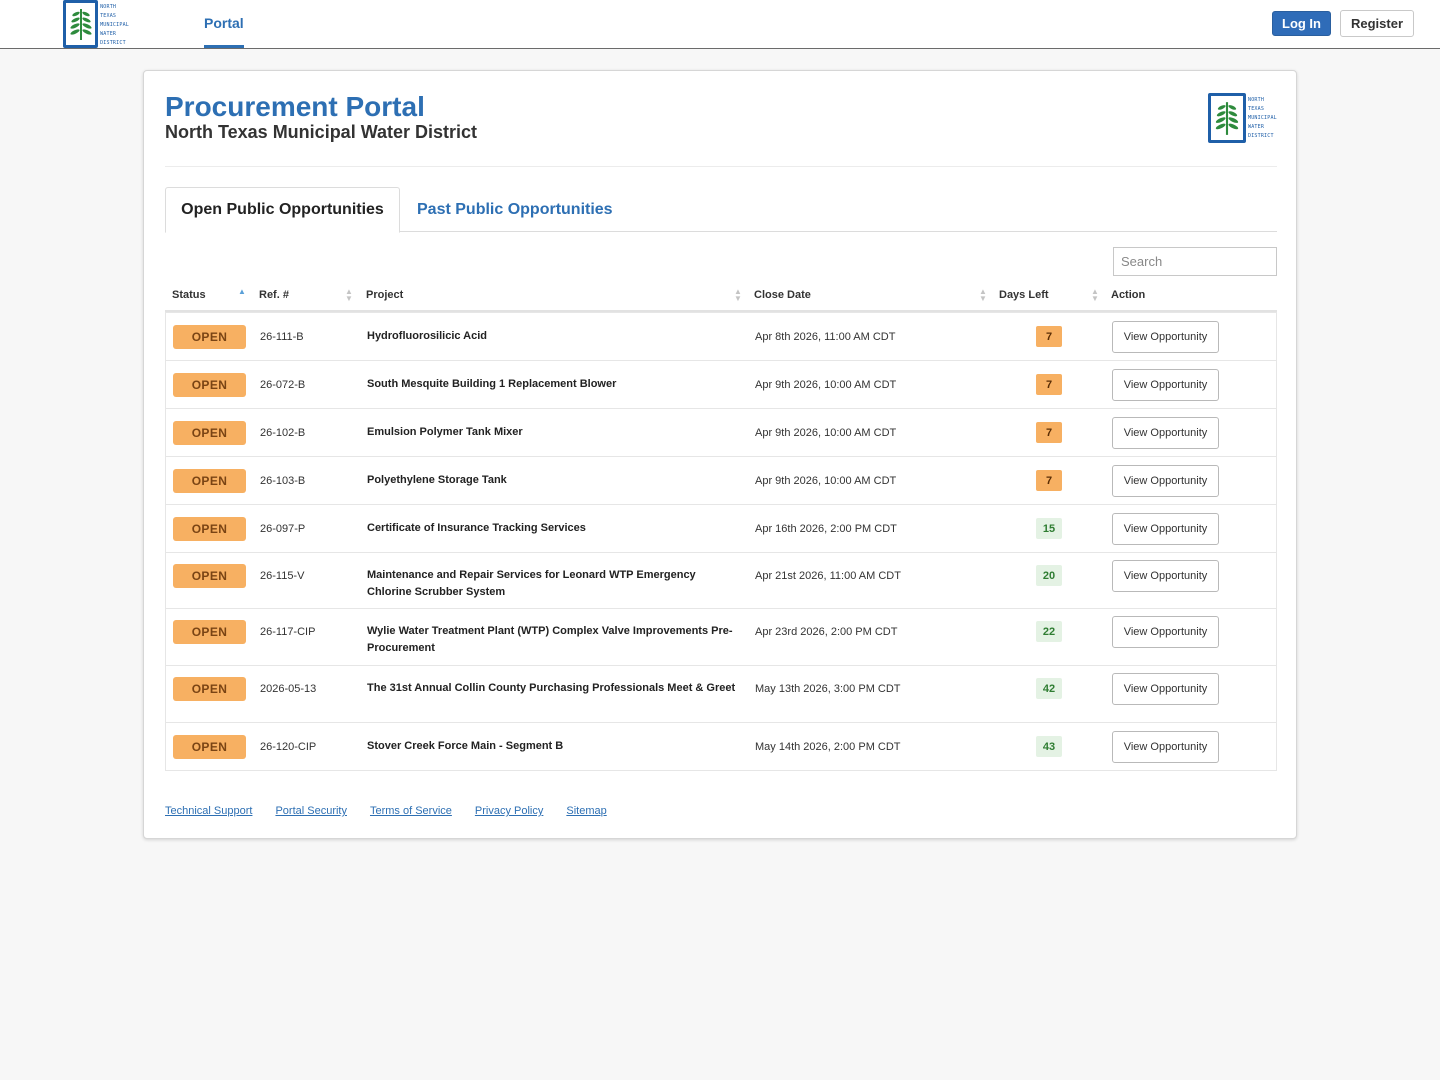  I want to click on district-logo: NORTH TEXAS MUNICIPAL WATER DISTRICT, so click(1243, 118).